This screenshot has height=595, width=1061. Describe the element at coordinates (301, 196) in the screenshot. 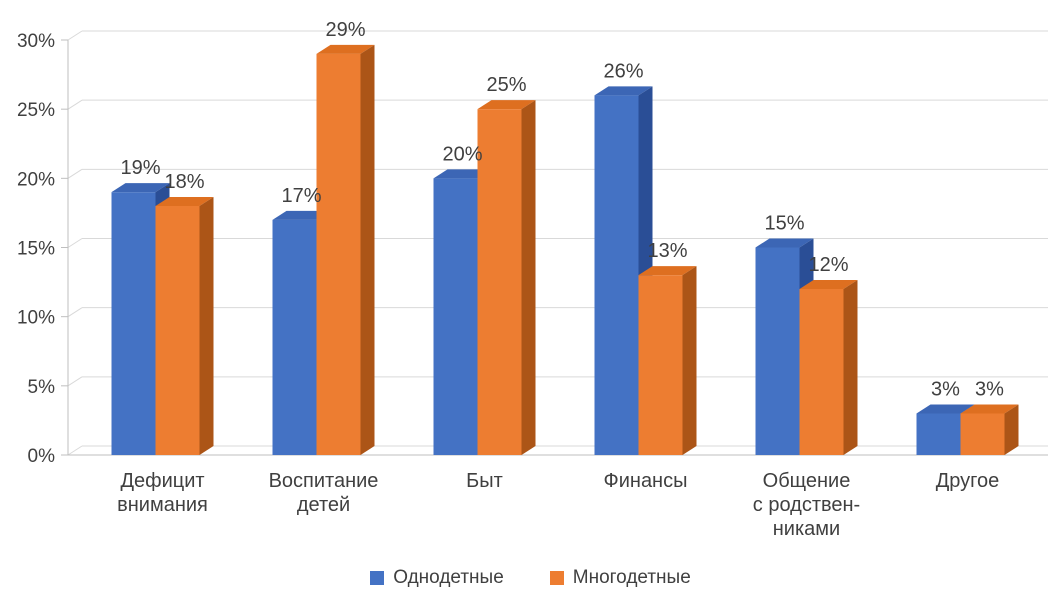

I see `bar-value-label: 17%` at that location.